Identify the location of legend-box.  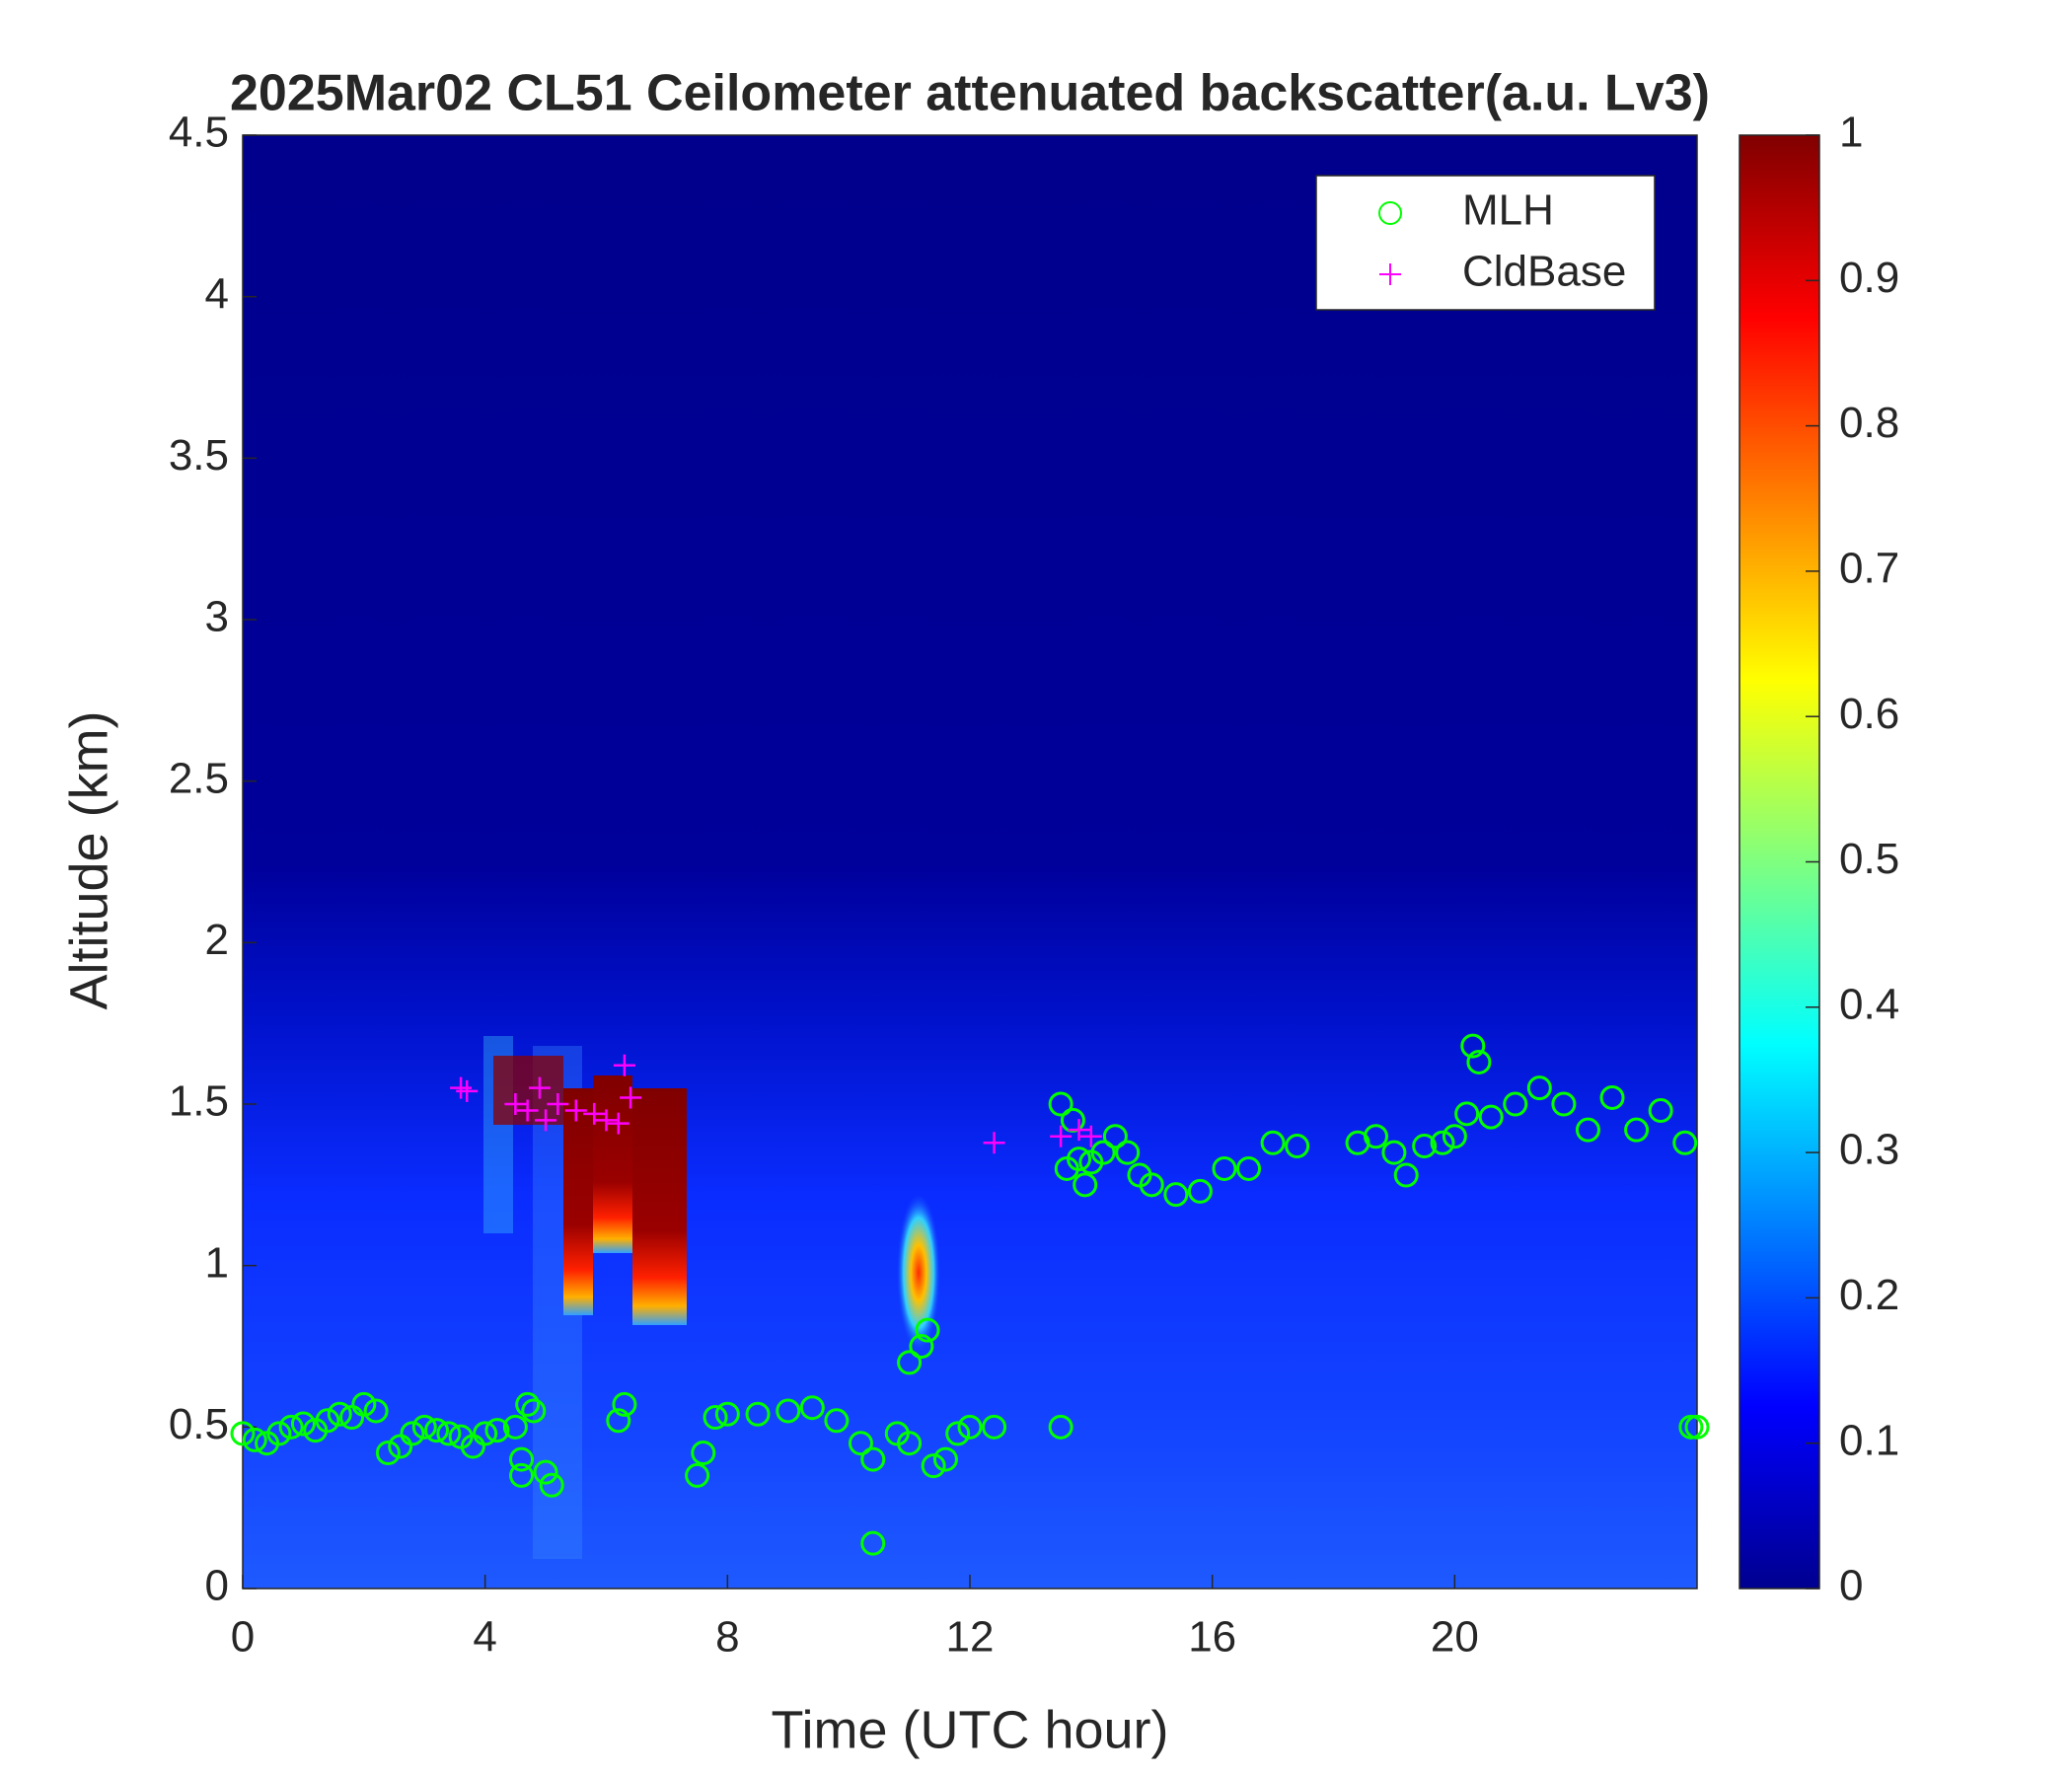
(1485, 243).